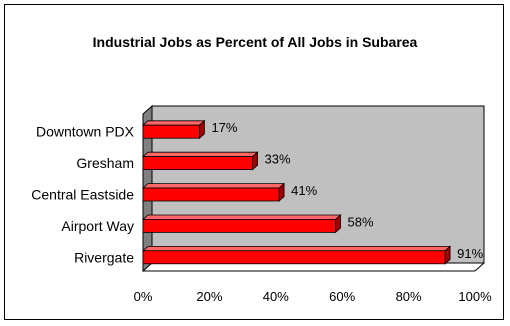  Describe the element at coordinates (85, 132) in the screenshot. I see `category-label-downtown-pdx: Downtown PDX` at that location.